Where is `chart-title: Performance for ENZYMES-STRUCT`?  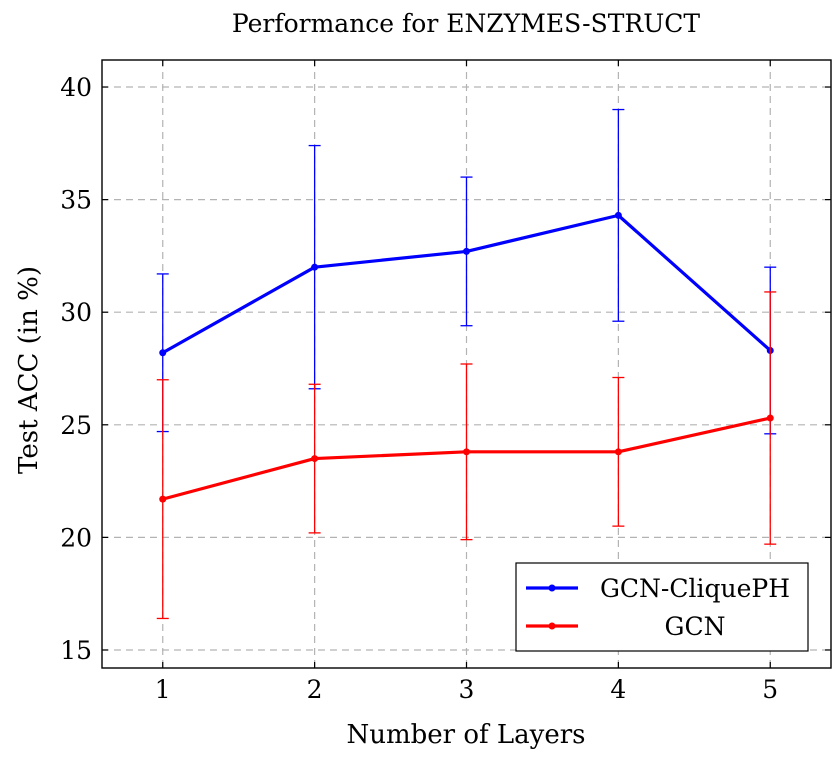 chart-title: Performance for ENZYMES-STRUCT is located at coordinates (466, 23).